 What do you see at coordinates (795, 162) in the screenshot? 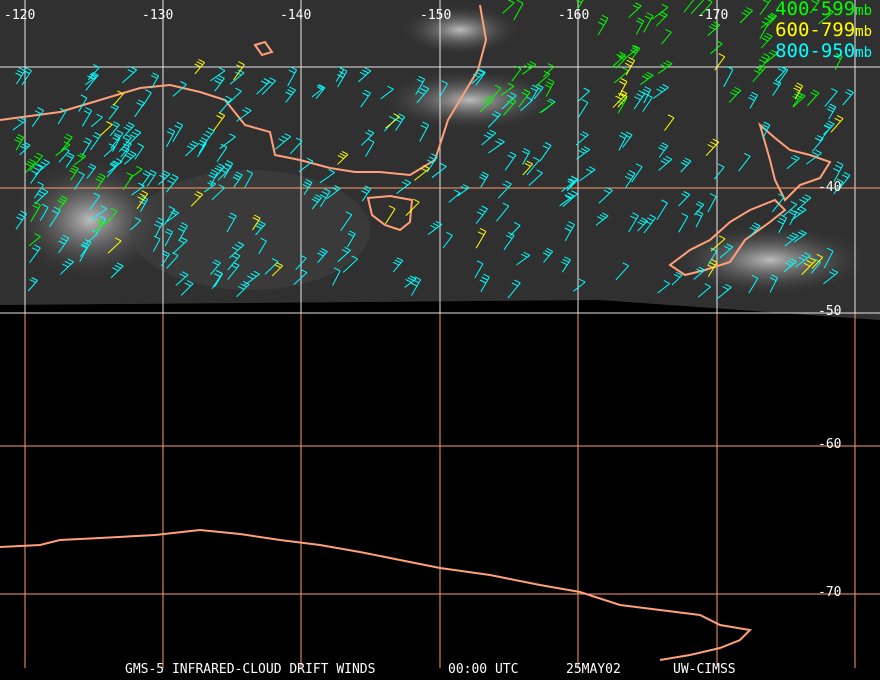
I see `new-zealand-north-coast` at bounding box center [795, 162].